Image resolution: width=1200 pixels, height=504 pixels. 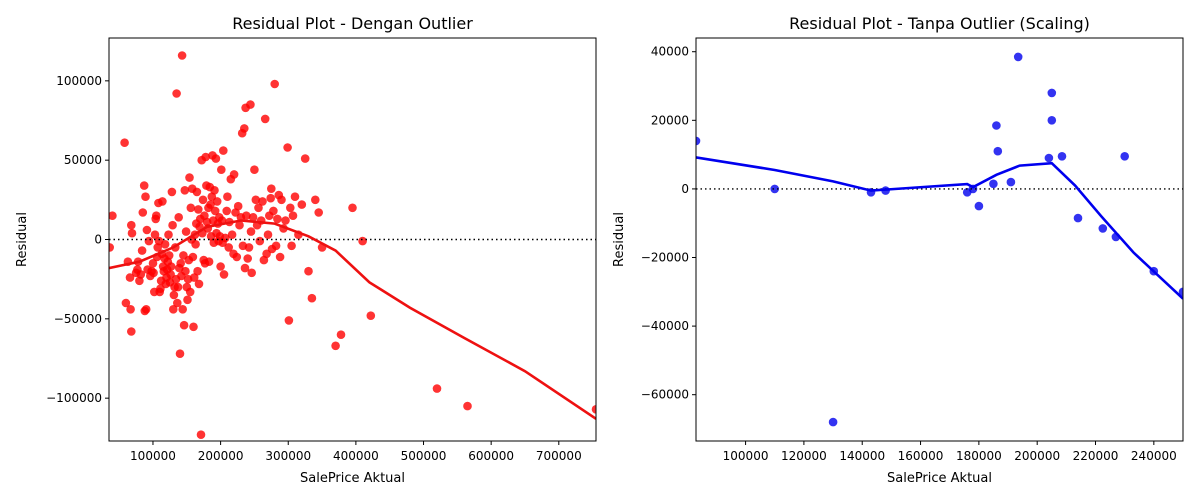 I want to click on chart-right-ytick-label: −60000, so click(x=665, y=395).